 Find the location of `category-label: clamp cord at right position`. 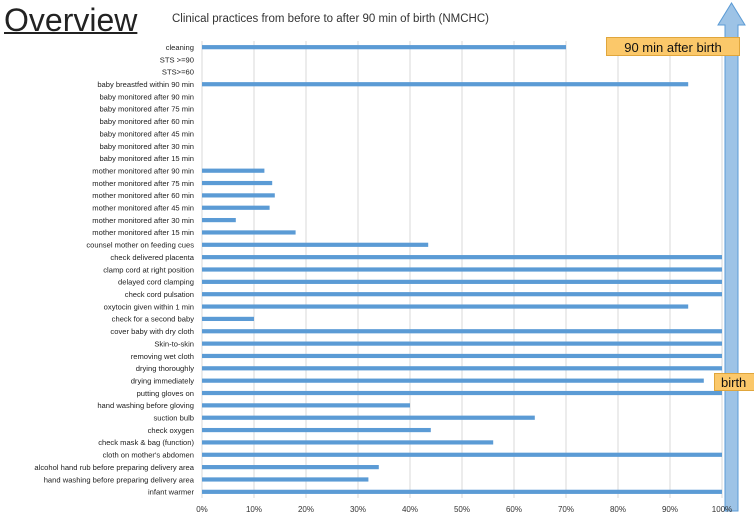

category-label: clamp cord at right position is located at coordinates (148, 269).